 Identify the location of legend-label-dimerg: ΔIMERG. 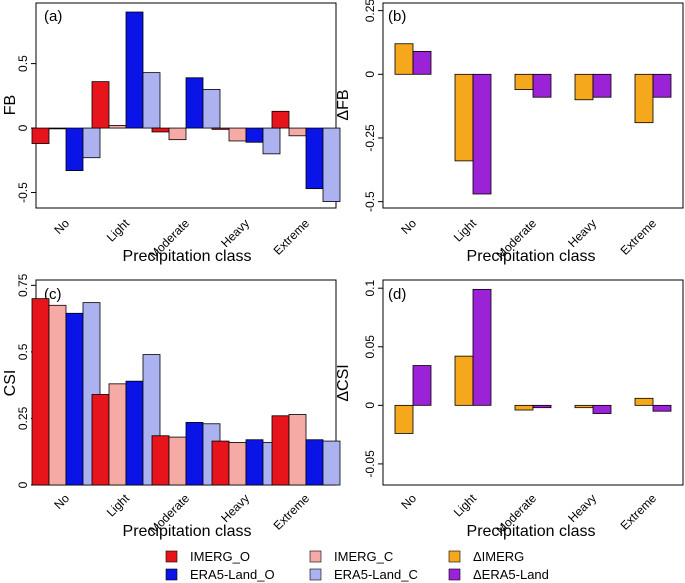
(498, 556).